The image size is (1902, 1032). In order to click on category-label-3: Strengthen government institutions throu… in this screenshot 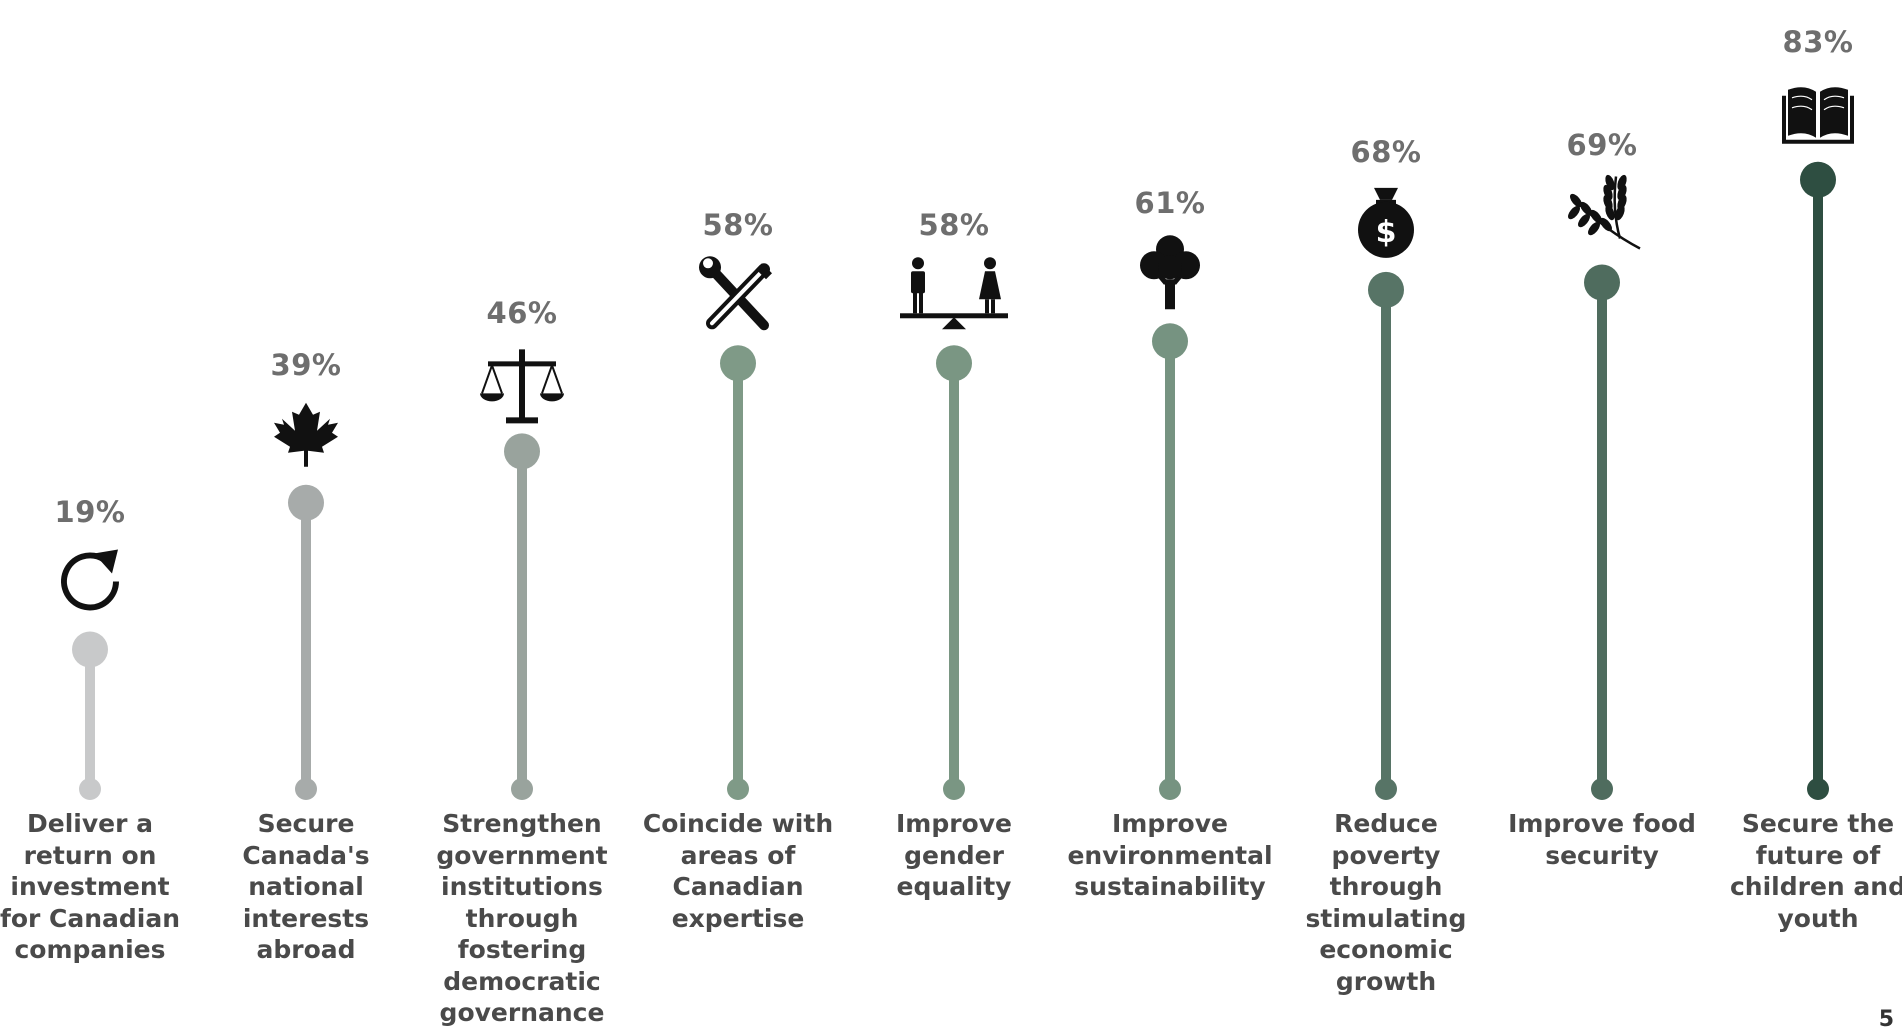, I will do `click(522, 918)`.